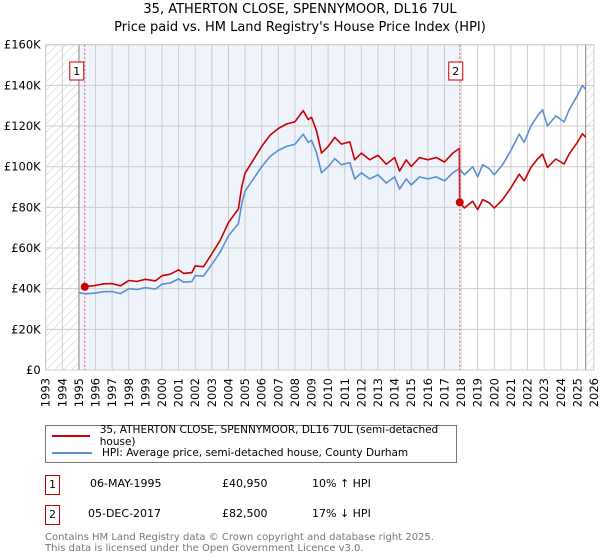 The image size is (600, 560). What do you see at coordinates (245, 483) in the screenshot?
I see `sale-price: £40,950` at bounding box center [245, 483].